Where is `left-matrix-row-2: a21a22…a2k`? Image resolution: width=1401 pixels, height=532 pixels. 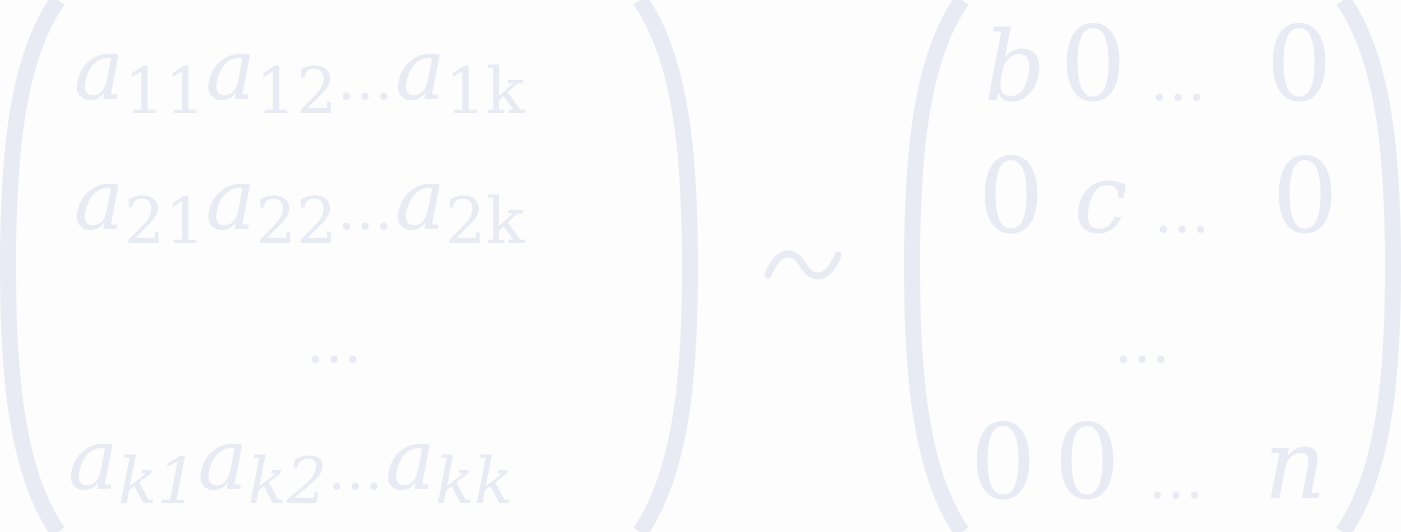 left-matrix-row-2: a21a22…a2k is located at coordinates (299, 206).